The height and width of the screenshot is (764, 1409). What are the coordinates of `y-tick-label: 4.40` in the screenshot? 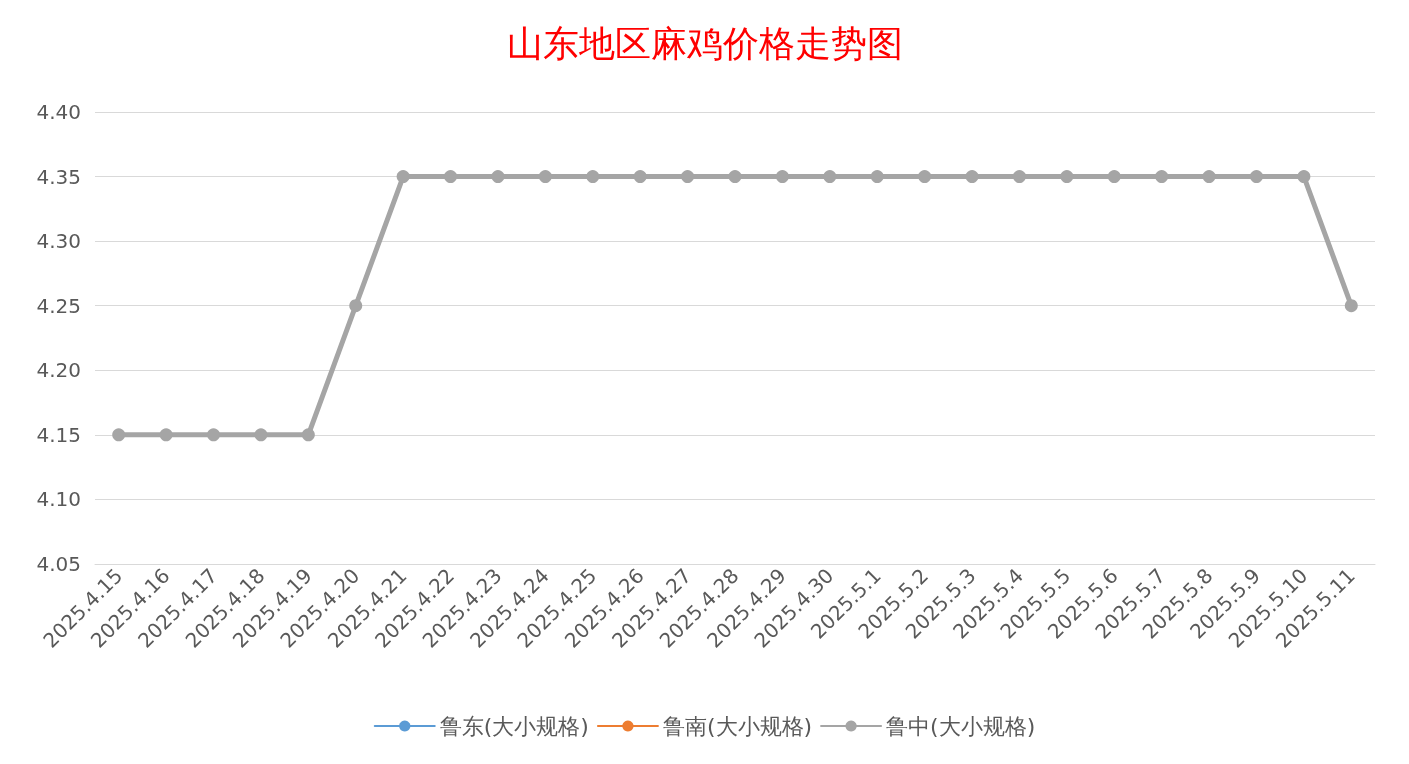 It's located at (58, 112).